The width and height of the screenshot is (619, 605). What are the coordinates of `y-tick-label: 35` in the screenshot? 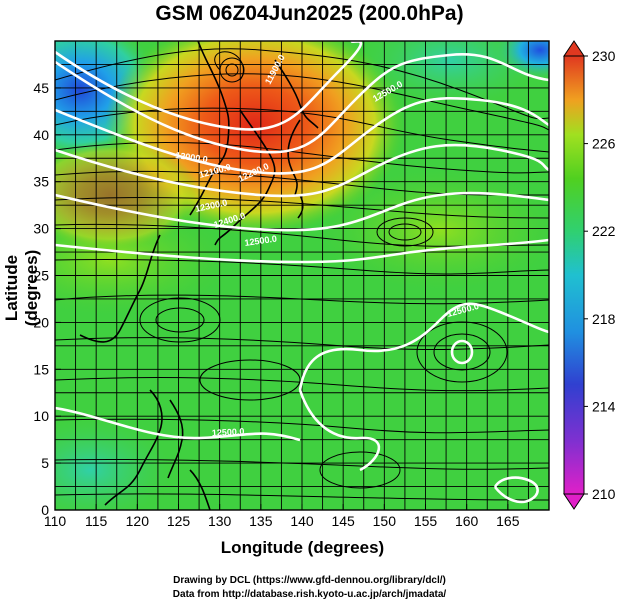 It's located at (41, 182).